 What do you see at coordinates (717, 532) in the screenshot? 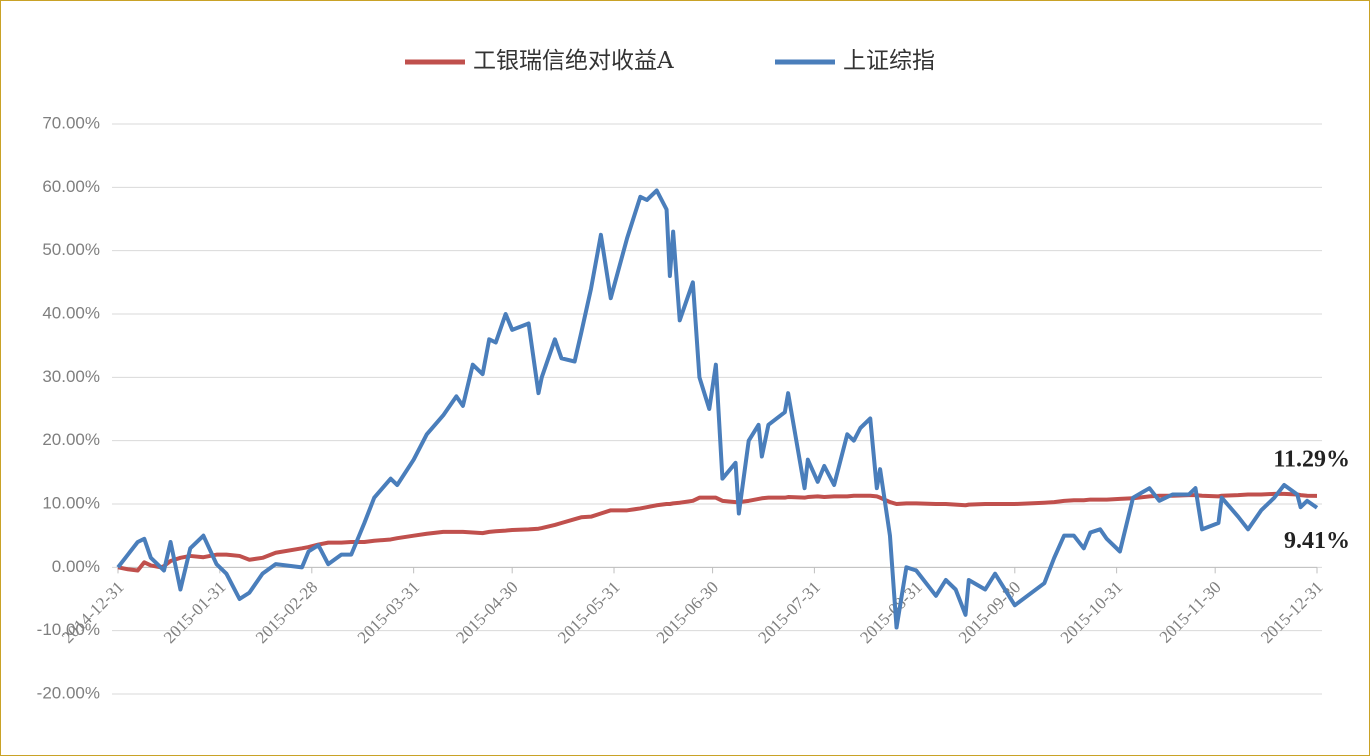
I see `series-line` at bounding box center [717, 532].